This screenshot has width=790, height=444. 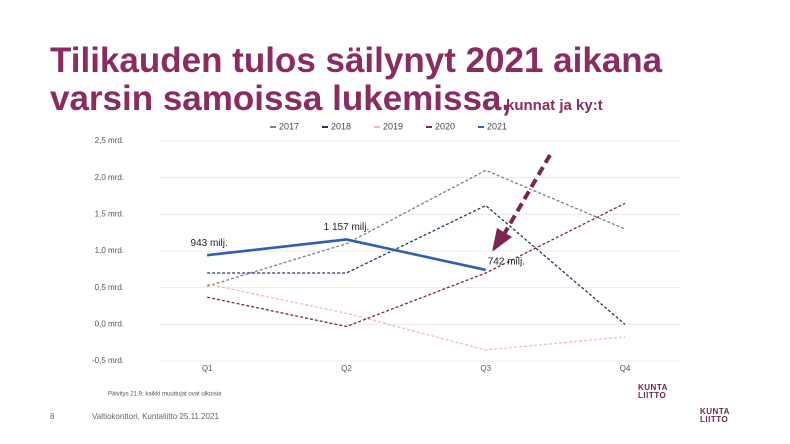 What do you see at coordinates (522, 202) in the screenshot?
I see `arrow` at bounding box center [522, 202].